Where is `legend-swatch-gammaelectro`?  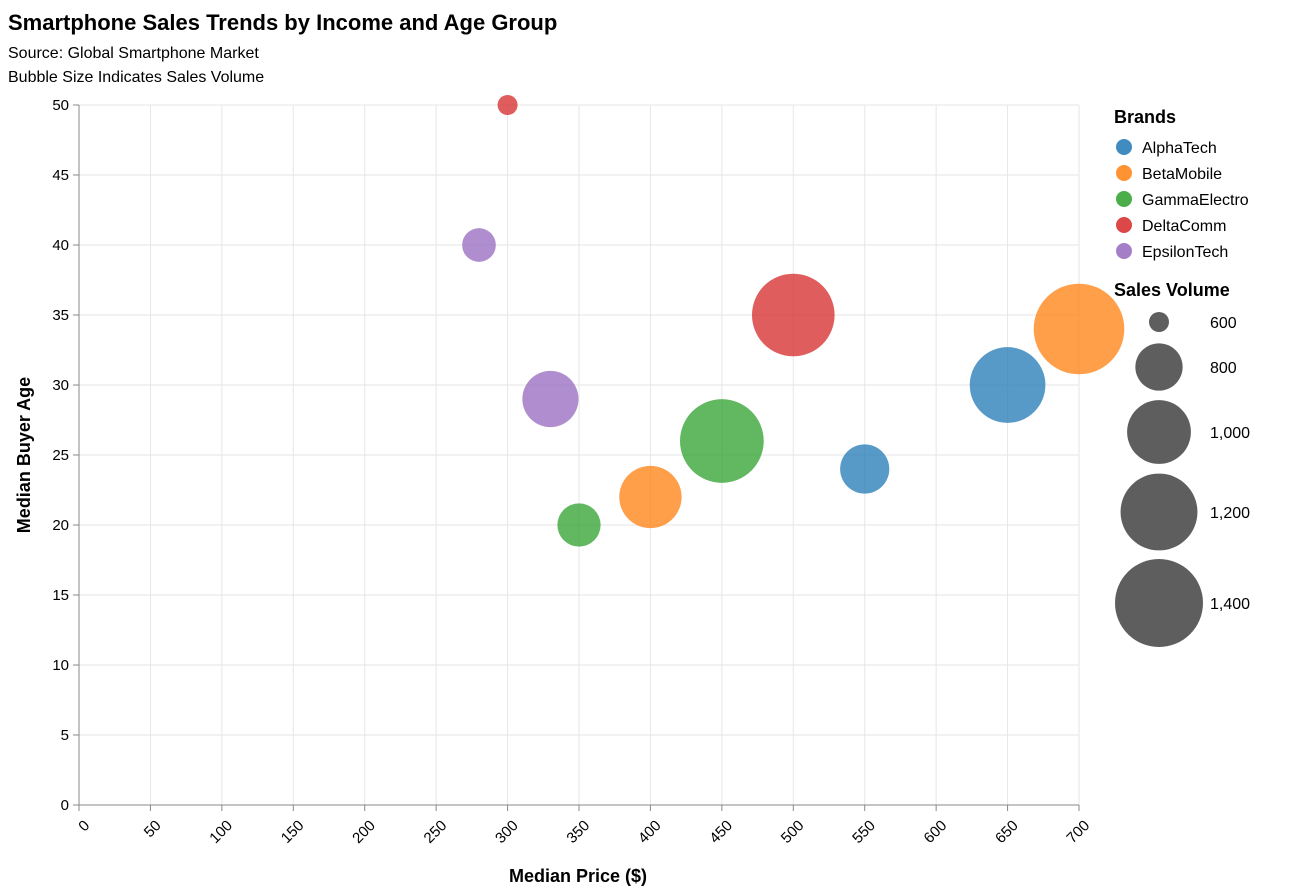
legend-swatch-gammaelectro is located at coordinates (1124, 199).